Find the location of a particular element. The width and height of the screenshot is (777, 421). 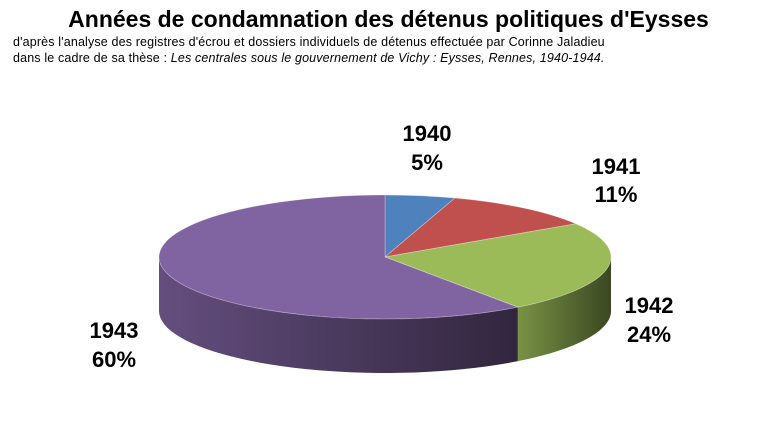

pie-slice-1943 is located at coordinates (339, 257).